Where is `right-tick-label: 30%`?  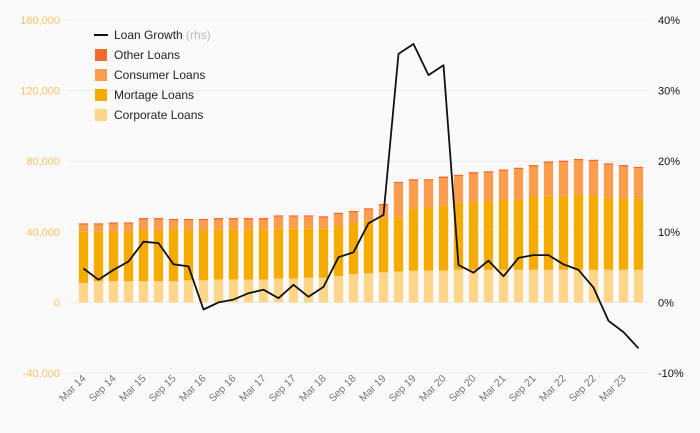
right-tick-label: 30% is located at coordinates (669, 92).